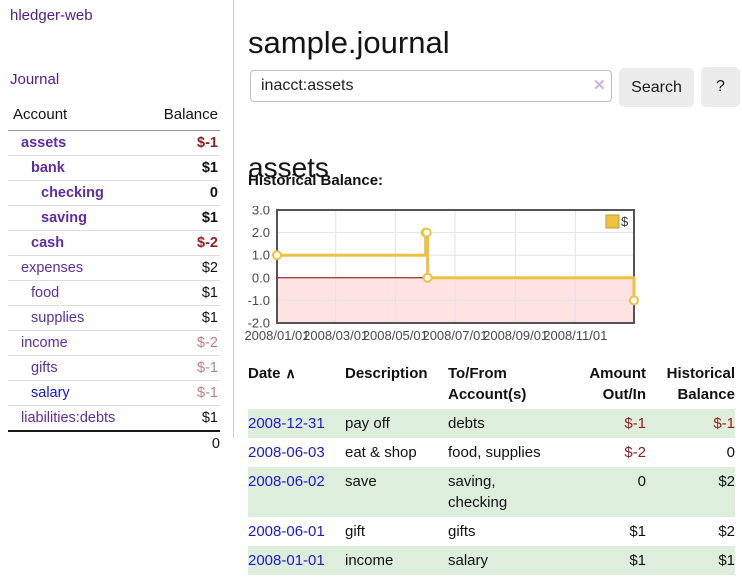 The image size is (742, 582). What do you see at coordinates (50, 393) in the screenshot?
I see `account-link: salary` at bounding box center [50, 393].